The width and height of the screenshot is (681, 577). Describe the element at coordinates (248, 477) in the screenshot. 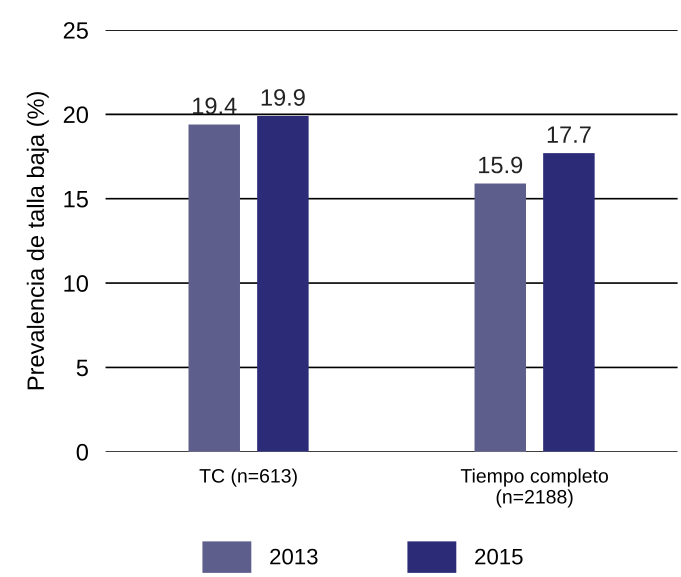

I see `x-tick-label: TC (n=613)` at that location.